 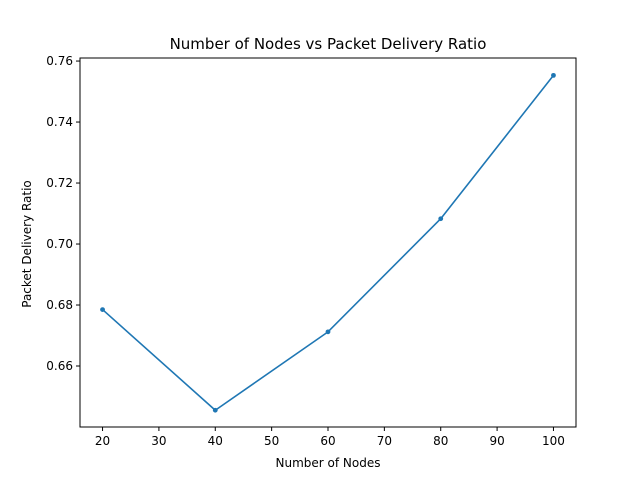 I want to click on y-tick-label: 0.70, so click(x=59, y=244).